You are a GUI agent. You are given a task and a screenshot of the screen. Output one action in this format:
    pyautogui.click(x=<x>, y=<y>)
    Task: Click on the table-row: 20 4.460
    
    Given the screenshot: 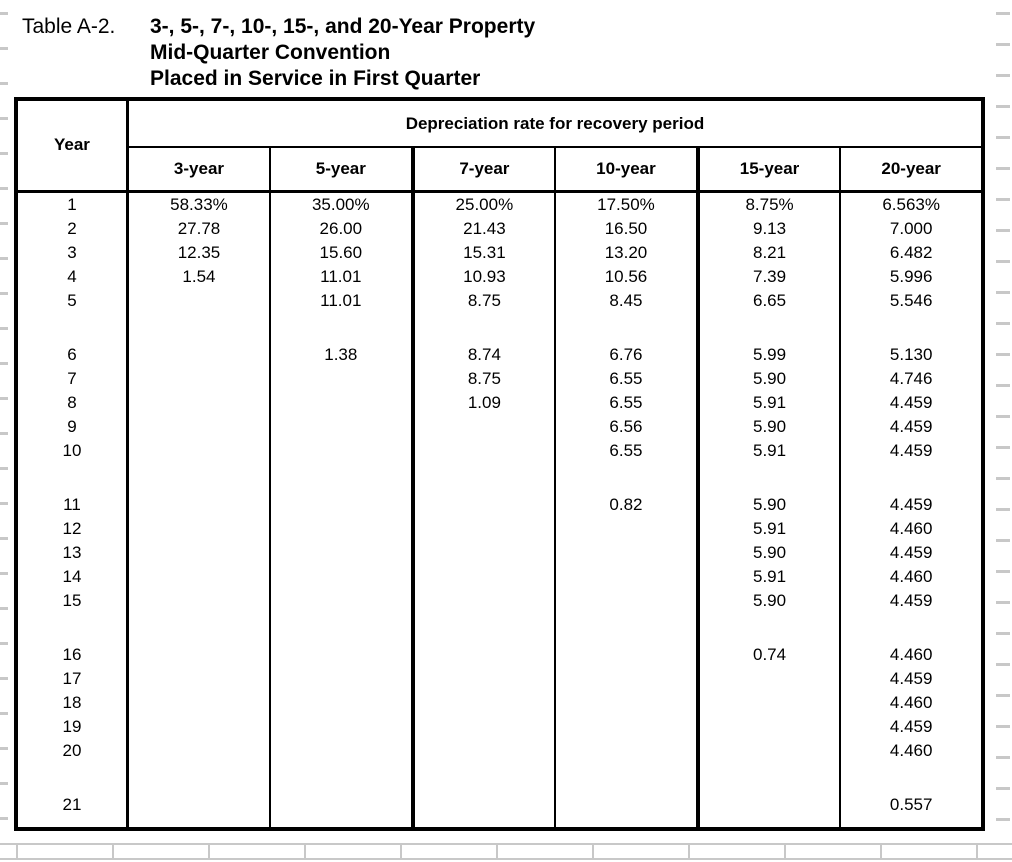 What is the action you would take?
    pyautogui.click(x=499, y=750)
    